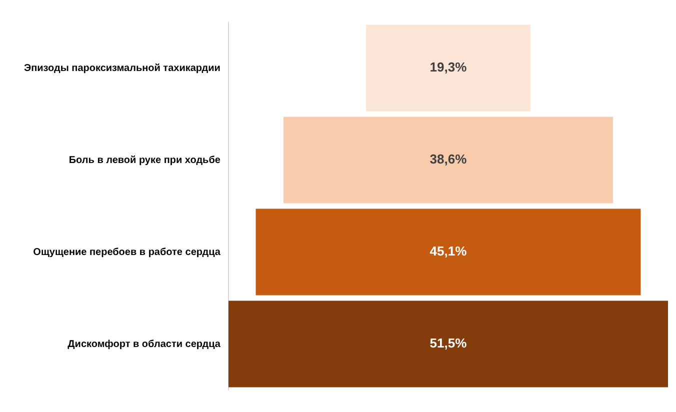 This screenshot has width=676, height=412. What do you see at coordinates (449, 343) in the screenshot?
I see `data-label: 51,5%` at bounding box center [449, 343].